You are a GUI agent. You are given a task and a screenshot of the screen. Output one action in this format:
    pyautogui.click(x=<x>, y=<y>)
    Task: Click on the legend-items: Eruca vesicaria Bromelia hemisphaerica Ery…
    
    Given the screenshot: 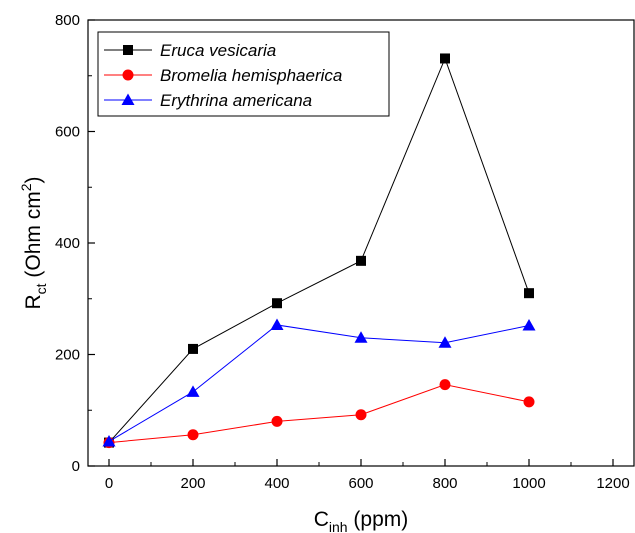 What is the action you would take?
    pyautogui.click(x=223, y=75)
    